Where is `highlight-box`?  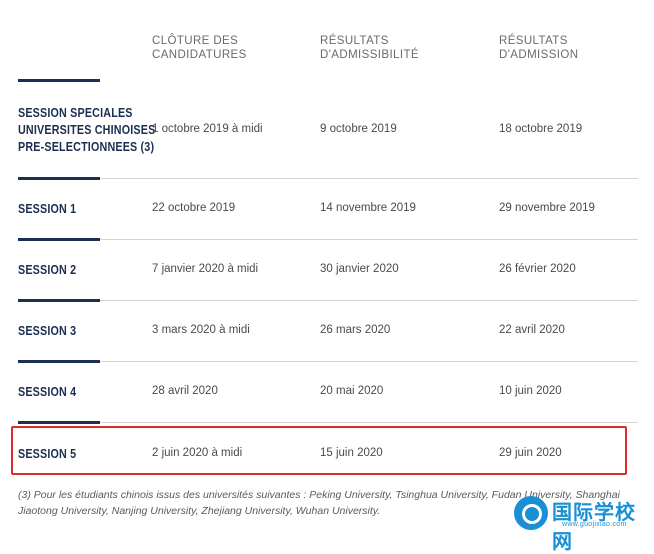
highlight-box is located at coordinates (319, 450).